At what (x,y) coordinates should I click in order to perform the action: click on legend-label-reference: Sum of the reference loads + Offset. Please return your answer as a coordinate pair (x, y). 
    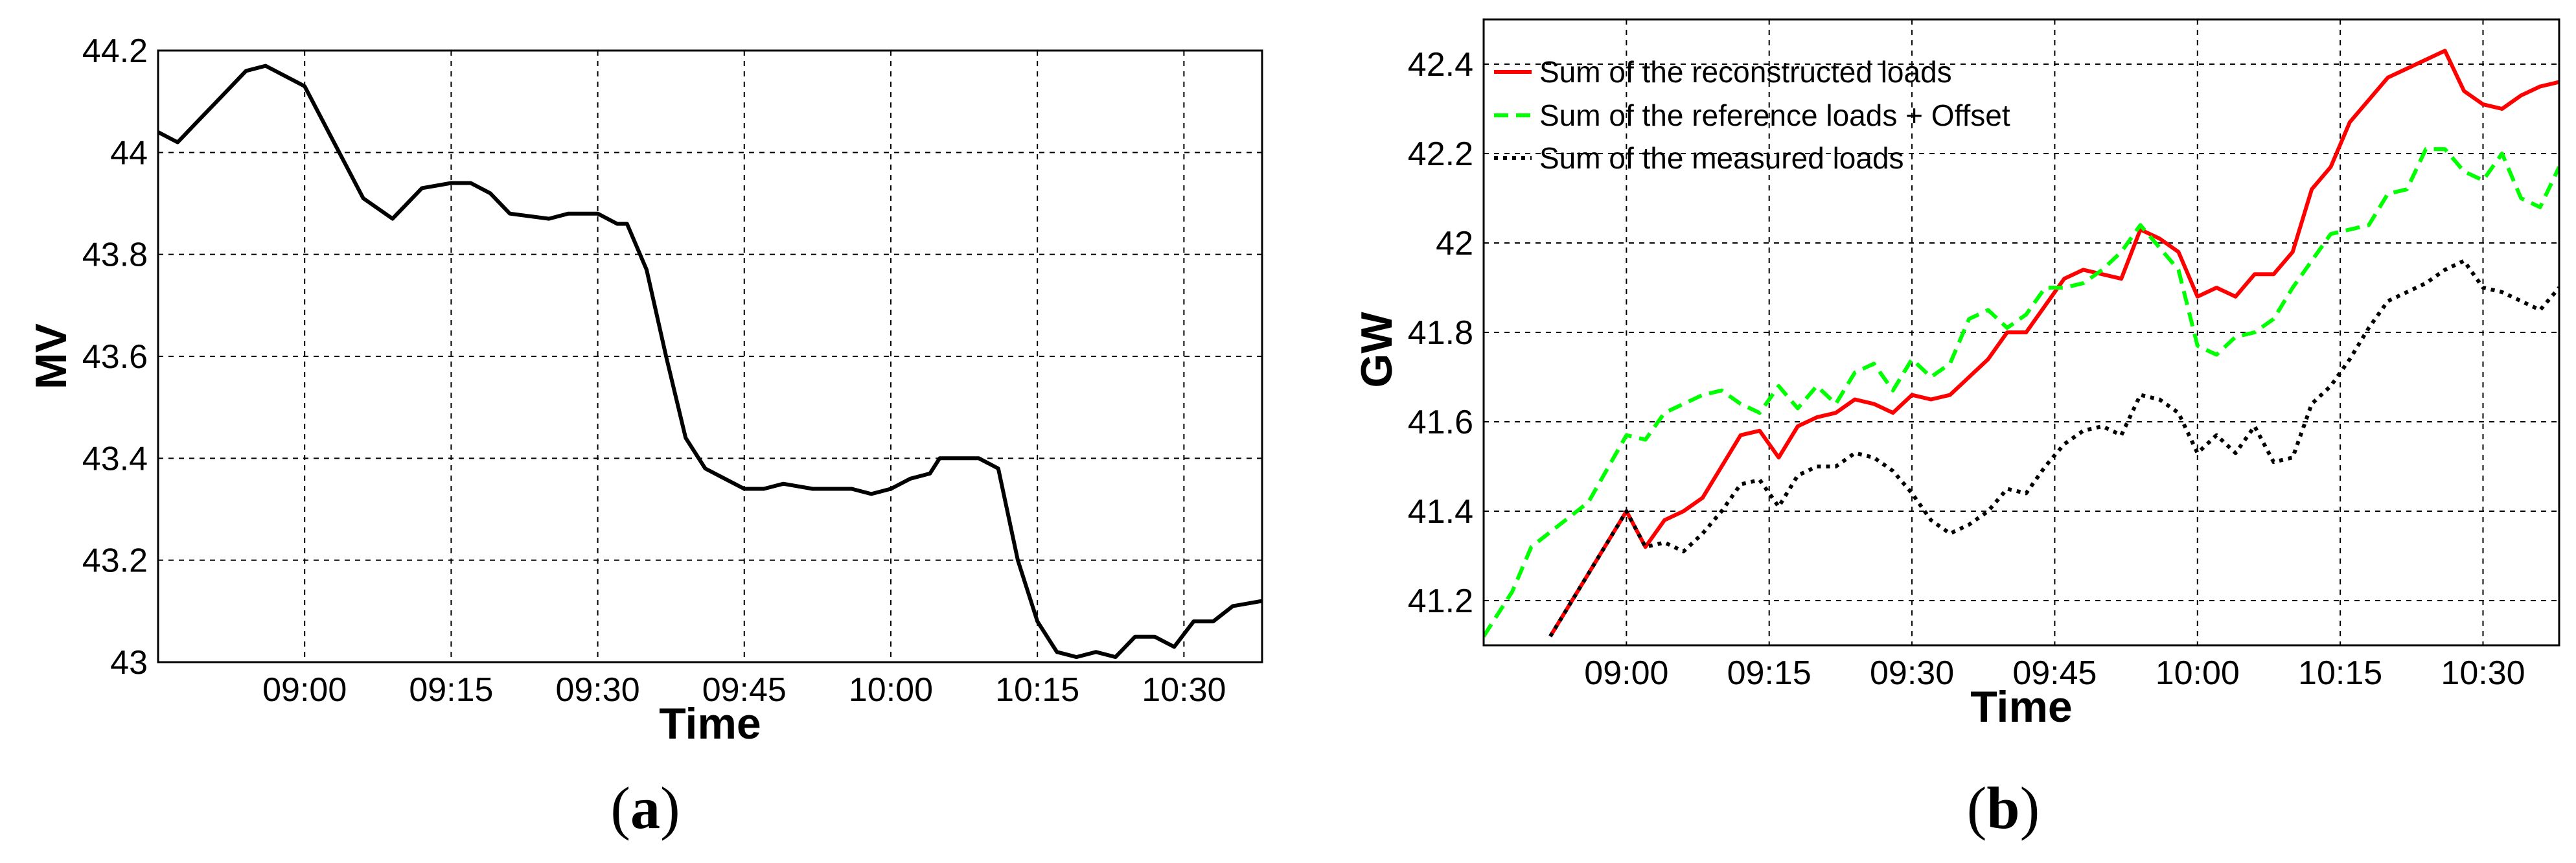
    Looking at the image, I should click on (1774, 115).